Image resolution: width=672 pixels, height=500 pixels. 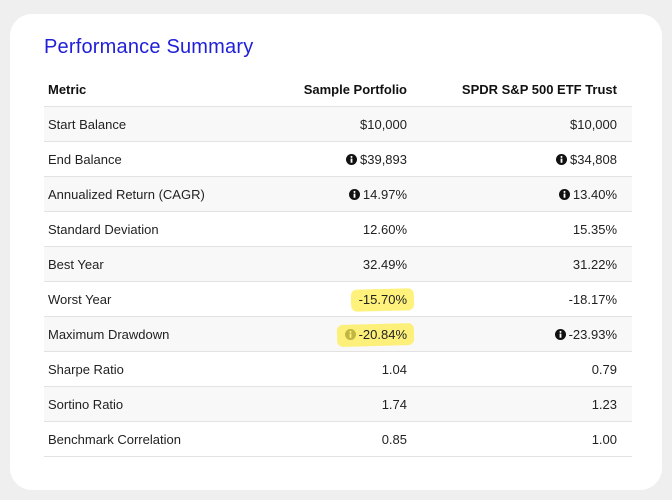 What do you see at coordinates (522, 369) in the screenshot?
I see `value-cell: 0.79` at bounding box center [522, 369].